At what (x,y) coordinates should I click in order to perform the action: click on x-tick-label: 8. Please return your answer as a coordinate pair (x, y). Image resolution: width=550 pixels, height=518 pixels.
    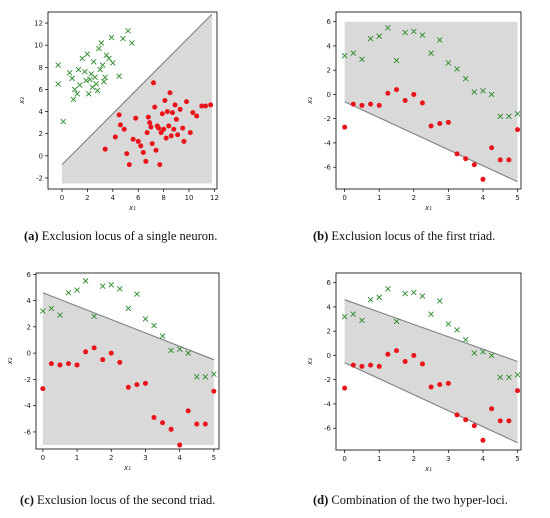
    Looking at the image, I should click on (163, 198).